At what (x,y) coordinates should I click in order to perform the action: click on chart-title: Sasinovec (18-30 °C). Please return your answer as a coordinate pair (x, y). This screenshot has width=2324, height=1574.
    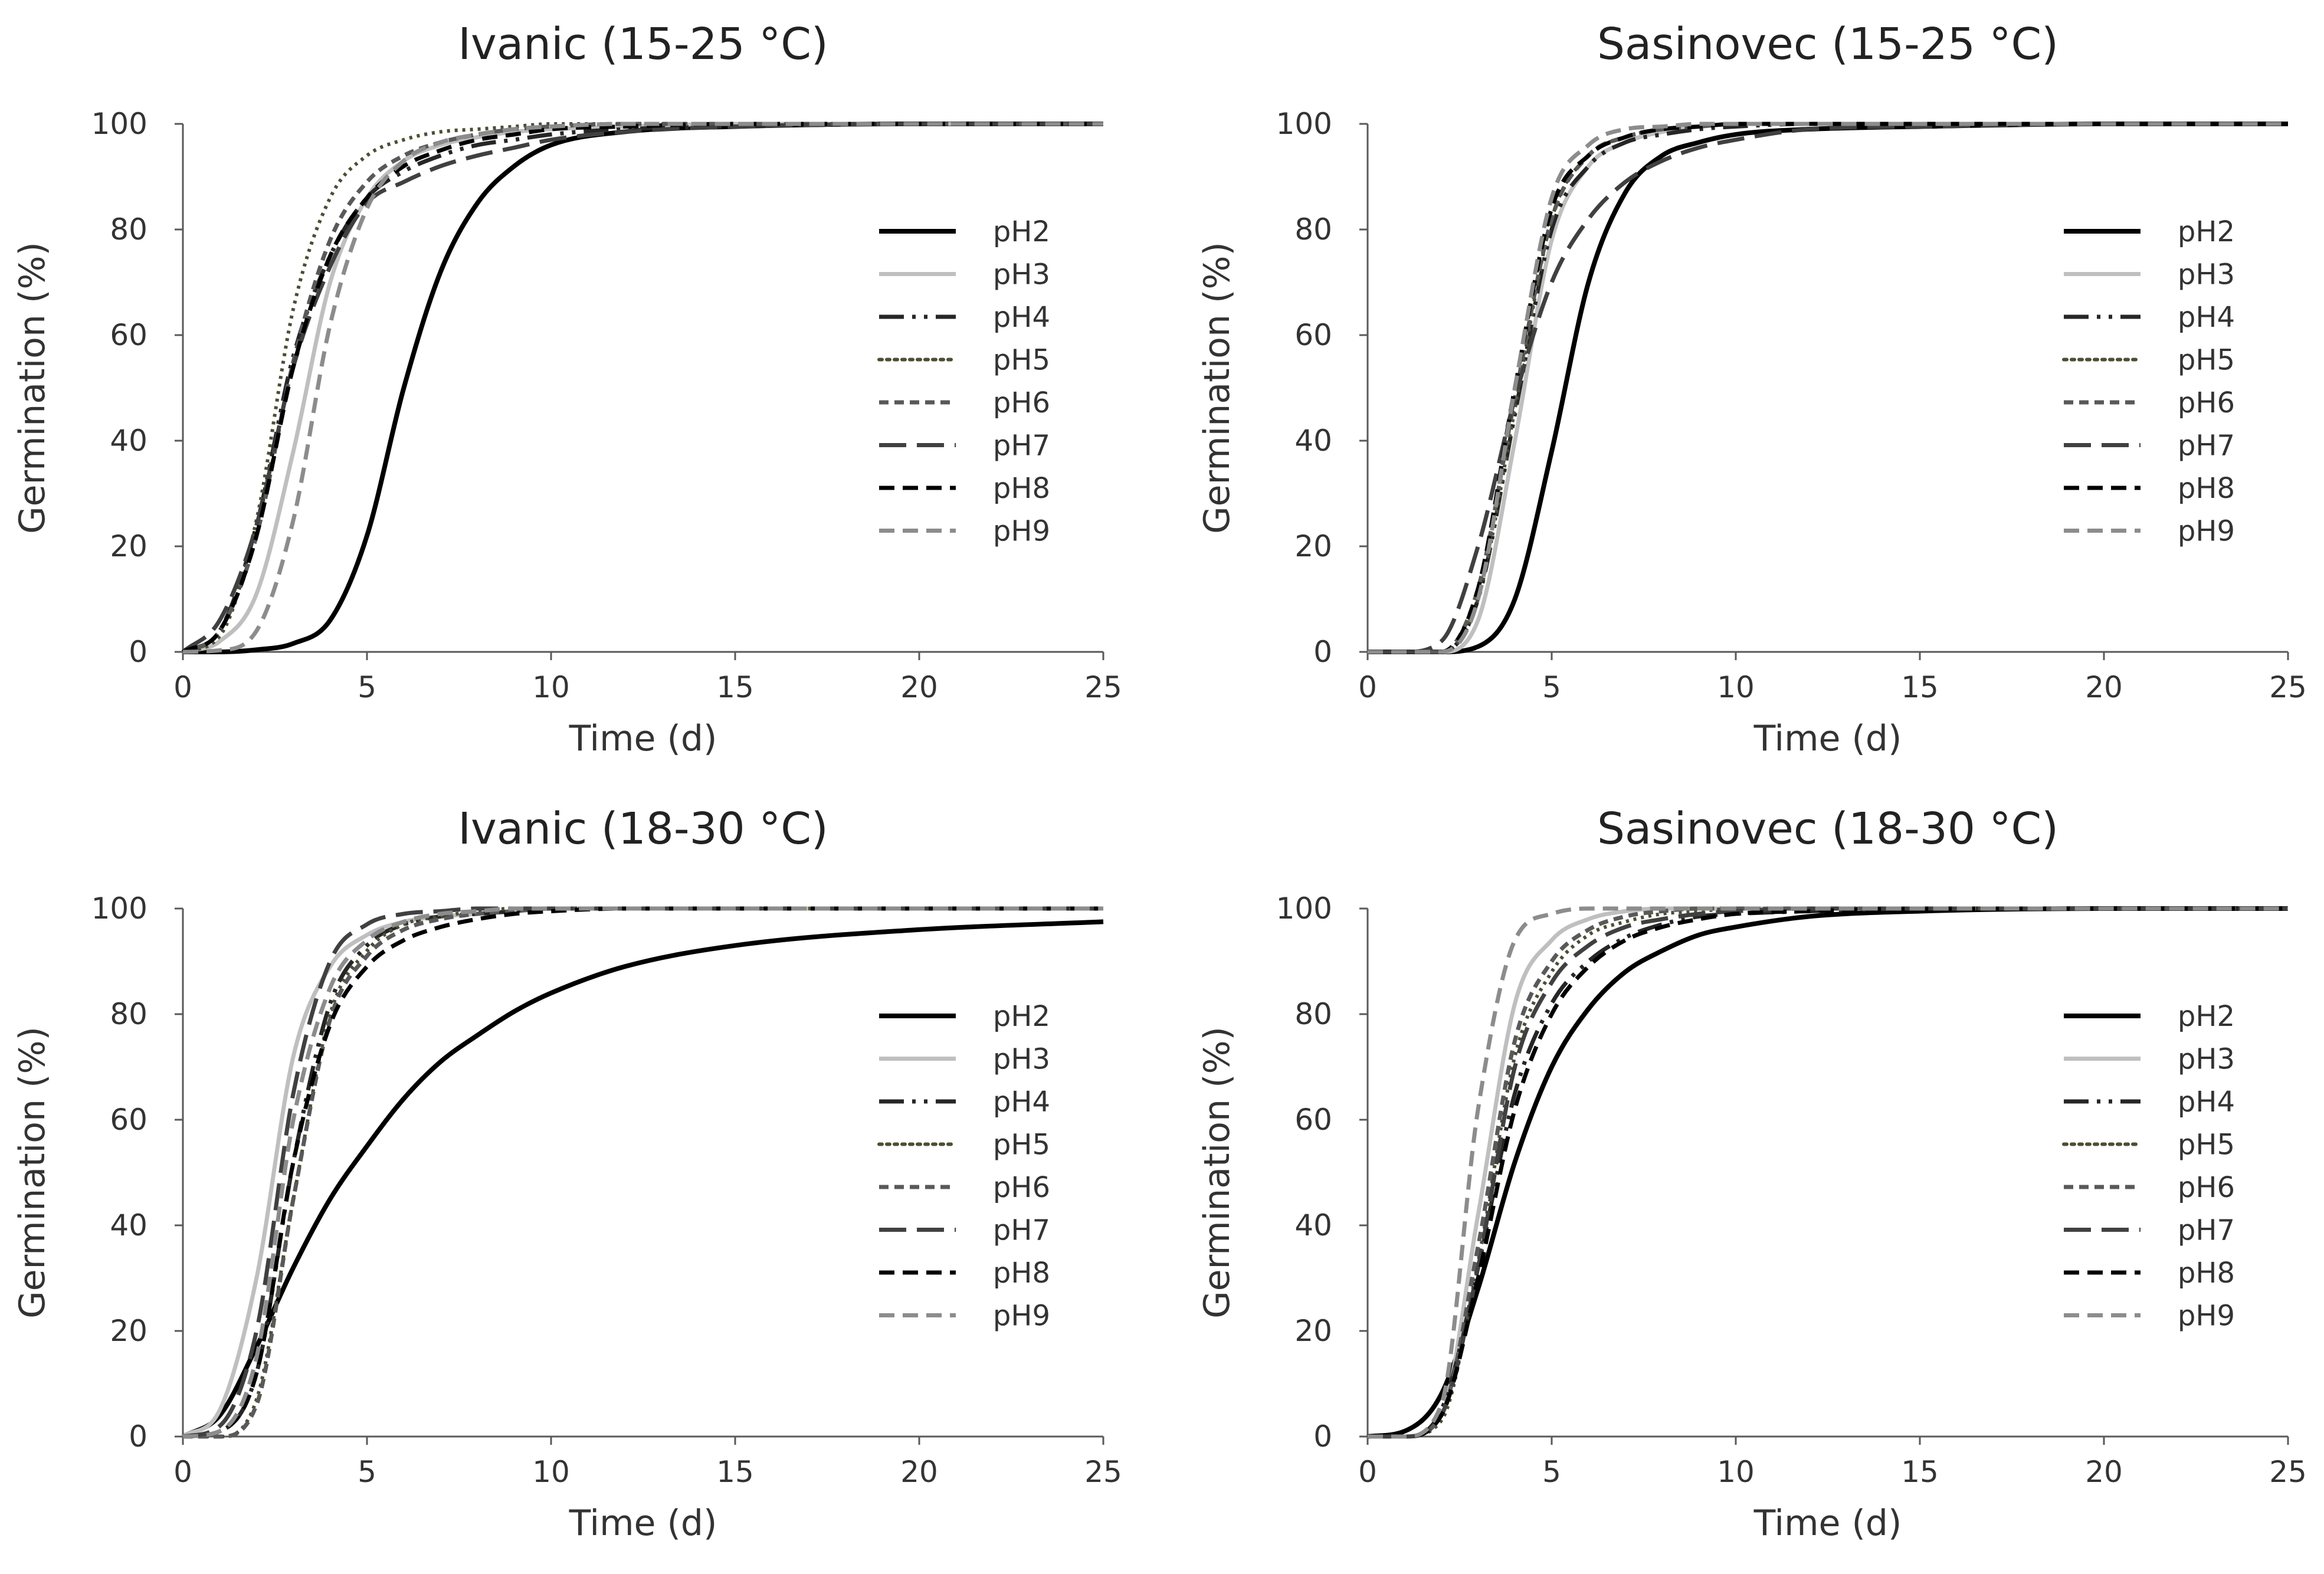
    Looking at the image, I should click on (1828, 829).